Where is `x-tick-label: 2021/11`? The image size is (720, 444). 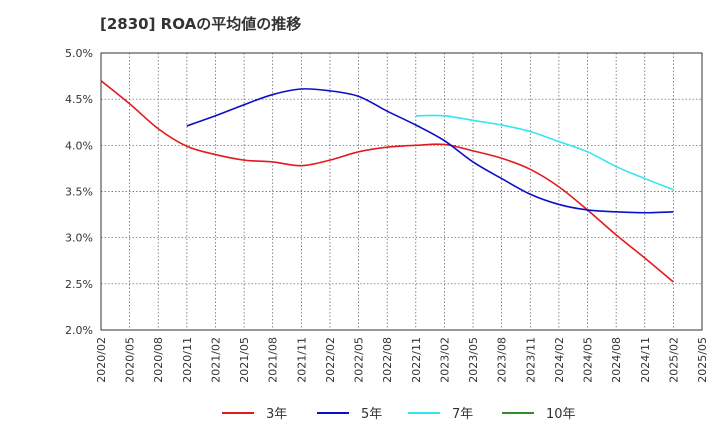
x-tick-label: 2021/11 is located at coordinates (301, 360).